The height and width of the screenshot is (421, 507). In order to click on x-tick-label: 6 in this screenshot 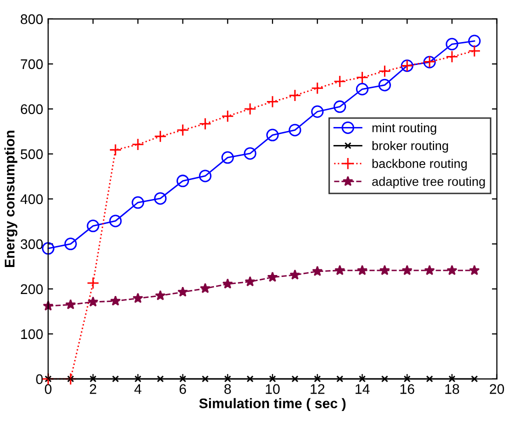, I will do `click(183, 389)`.